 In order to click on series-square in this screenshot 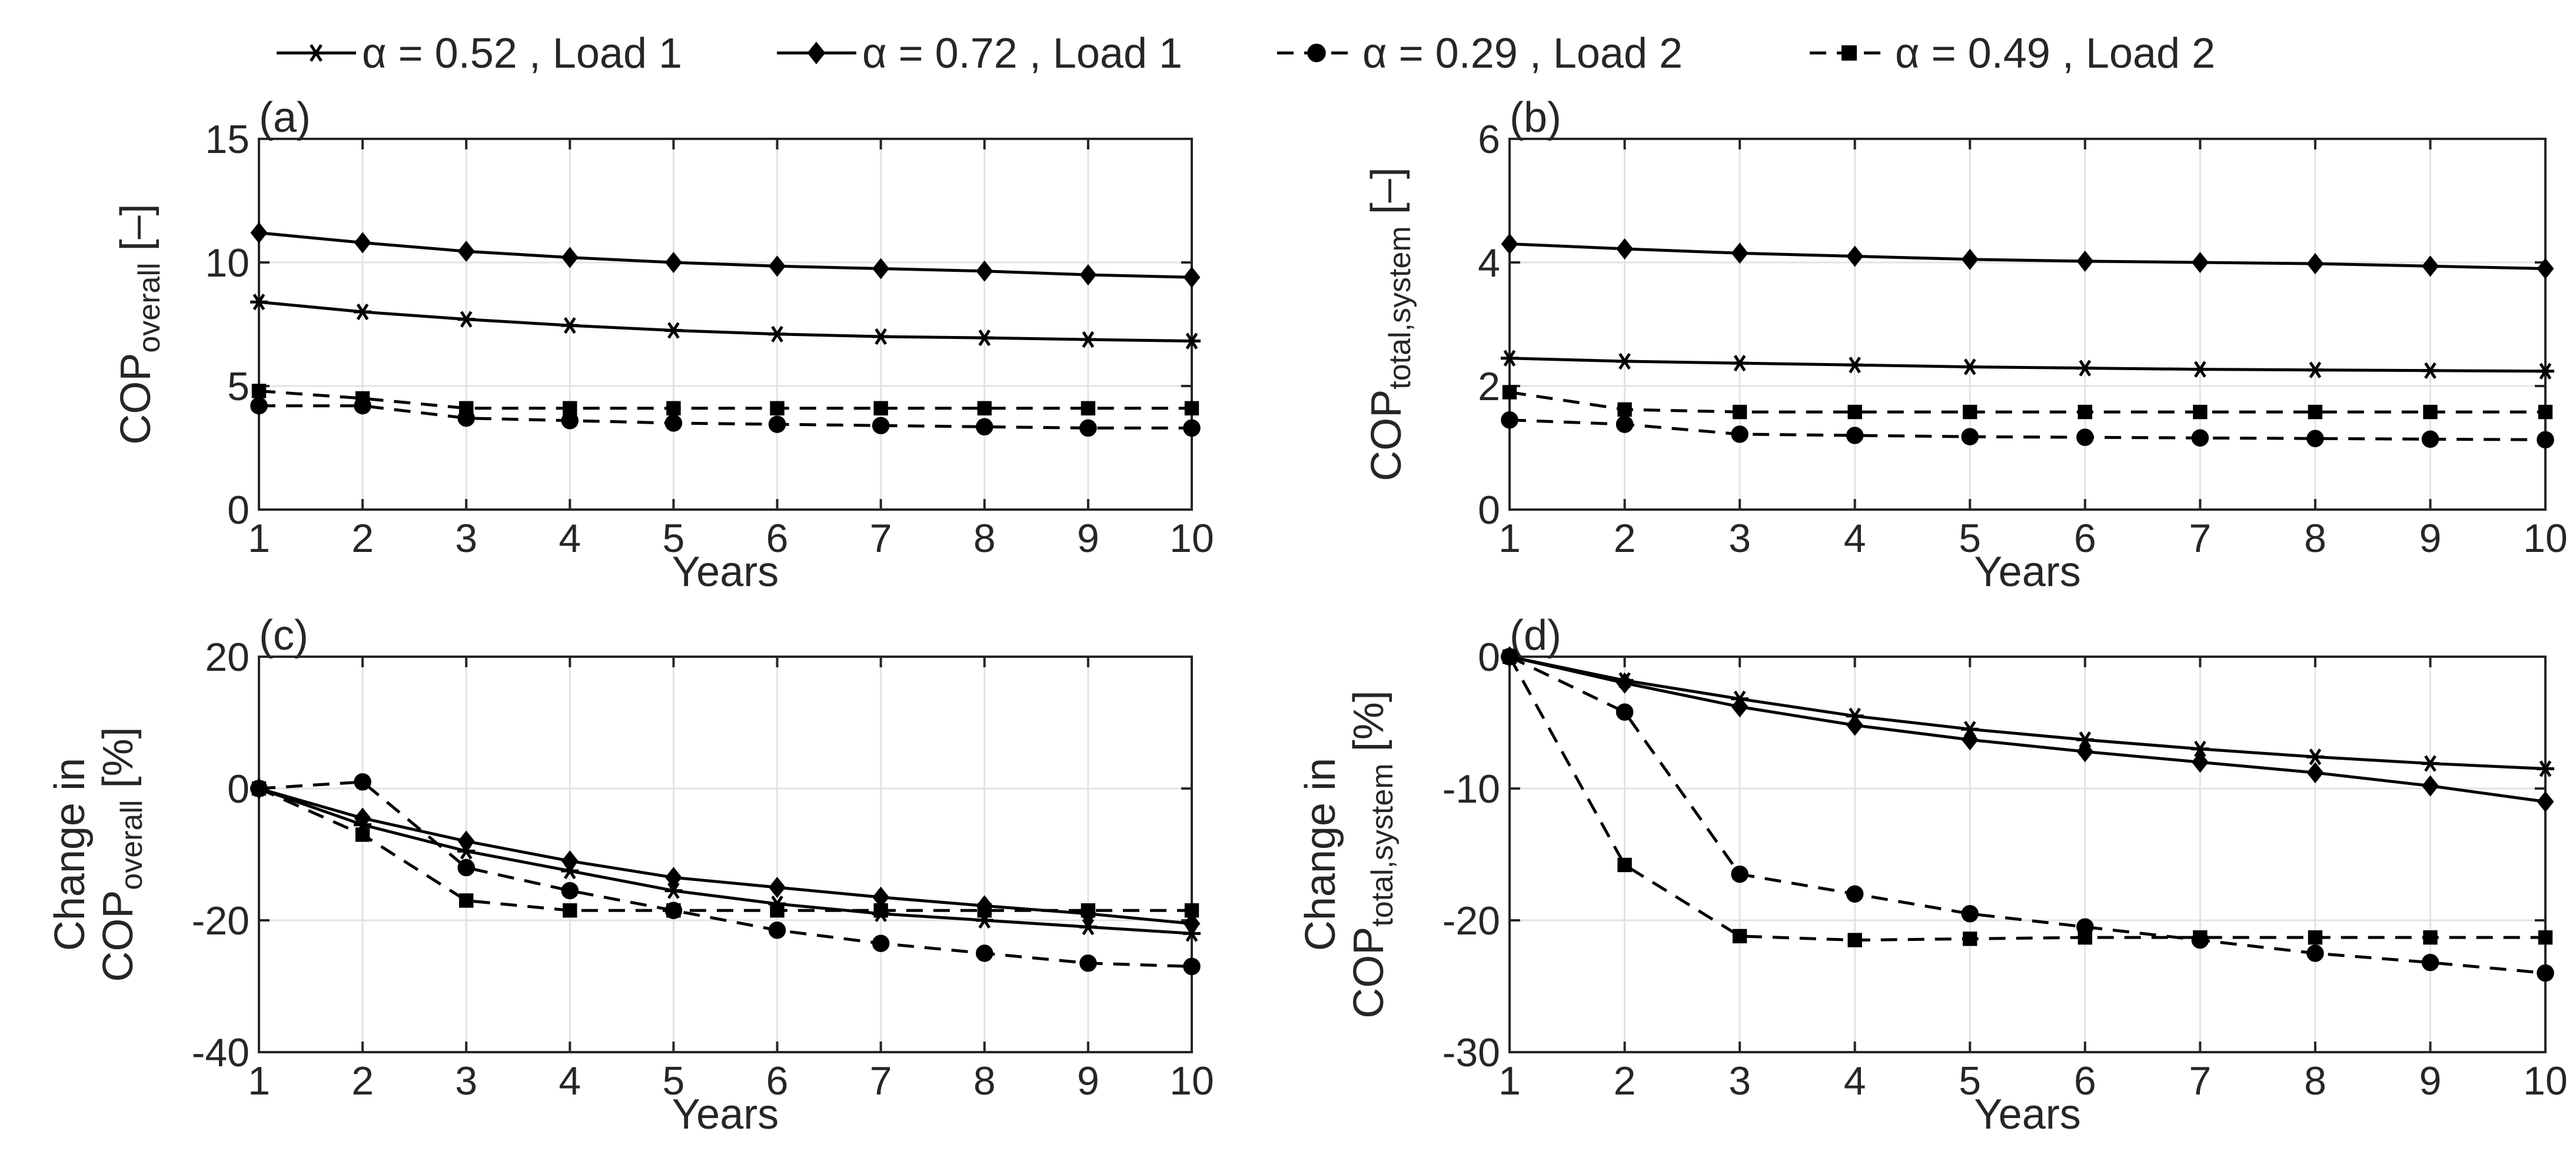, I will do `click(725, 849)`.